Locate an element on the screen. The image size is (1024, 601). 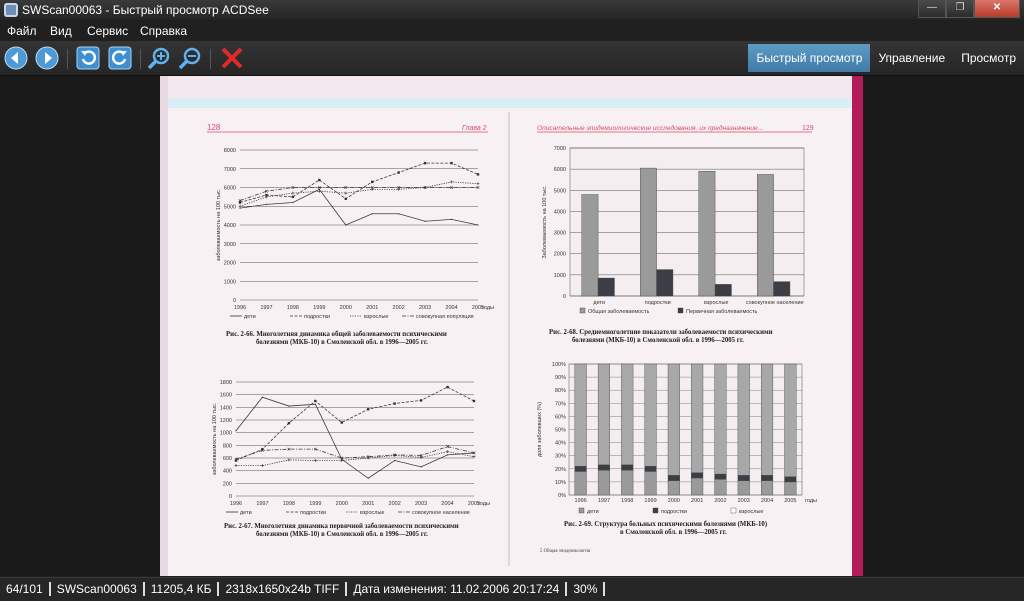
restore-button: ❐ is located at coordinates (960, 9).